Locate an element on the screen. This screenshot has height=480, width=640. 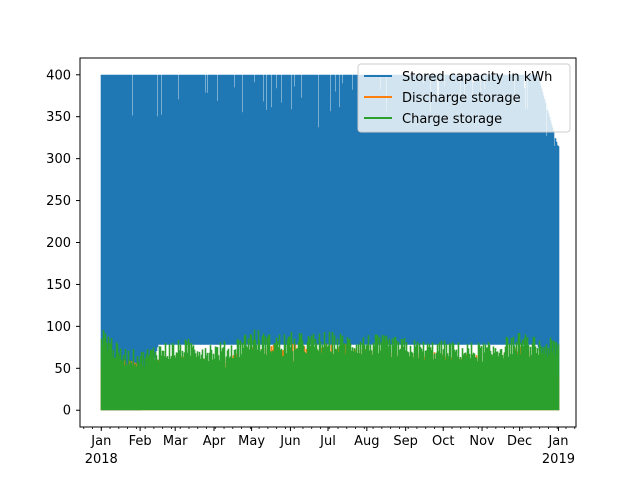
y-tick-label: 0 is located at coordinates (67, 411).